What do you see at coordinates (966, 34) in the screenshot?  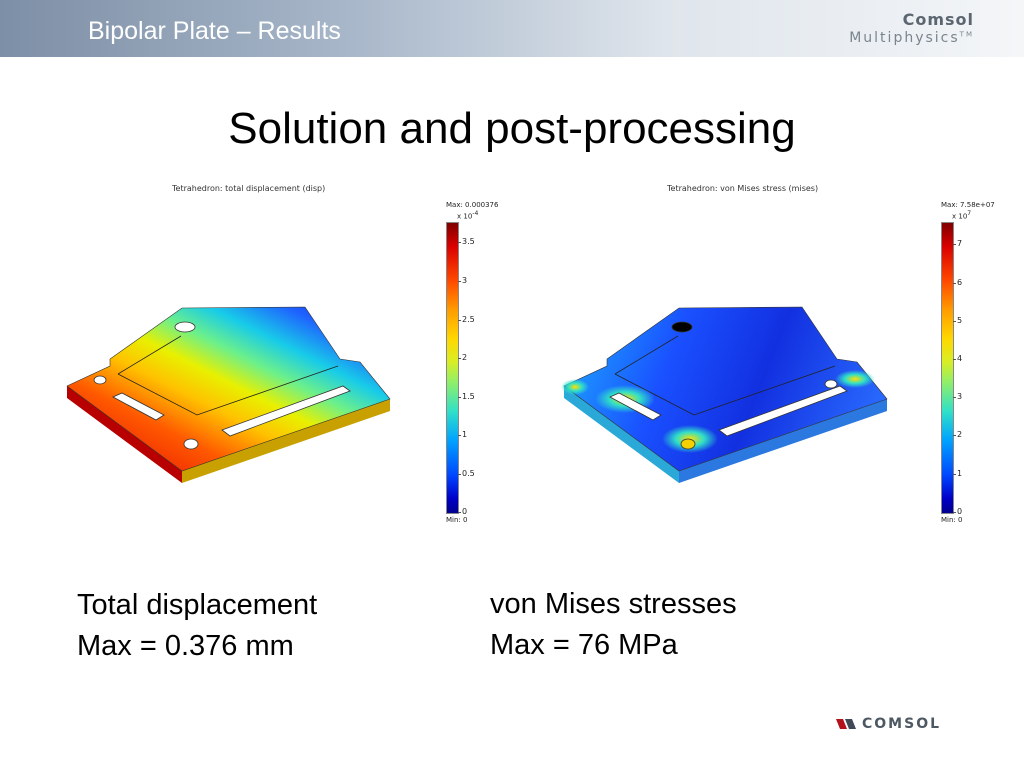 I see `logo-trademark: TM` at bounding box center [966, 34].